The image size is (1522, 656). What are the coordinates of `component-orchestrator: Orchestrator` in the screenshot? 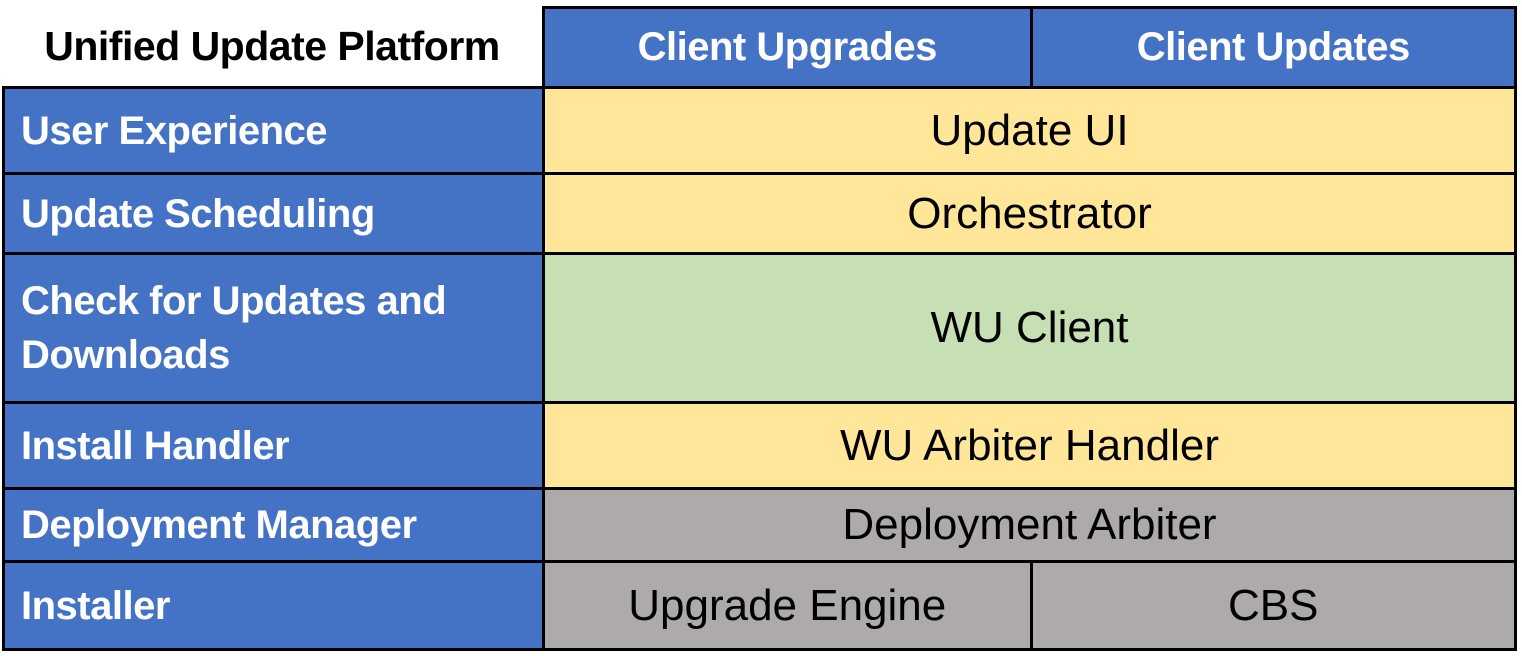 It's located at (1031, 213).